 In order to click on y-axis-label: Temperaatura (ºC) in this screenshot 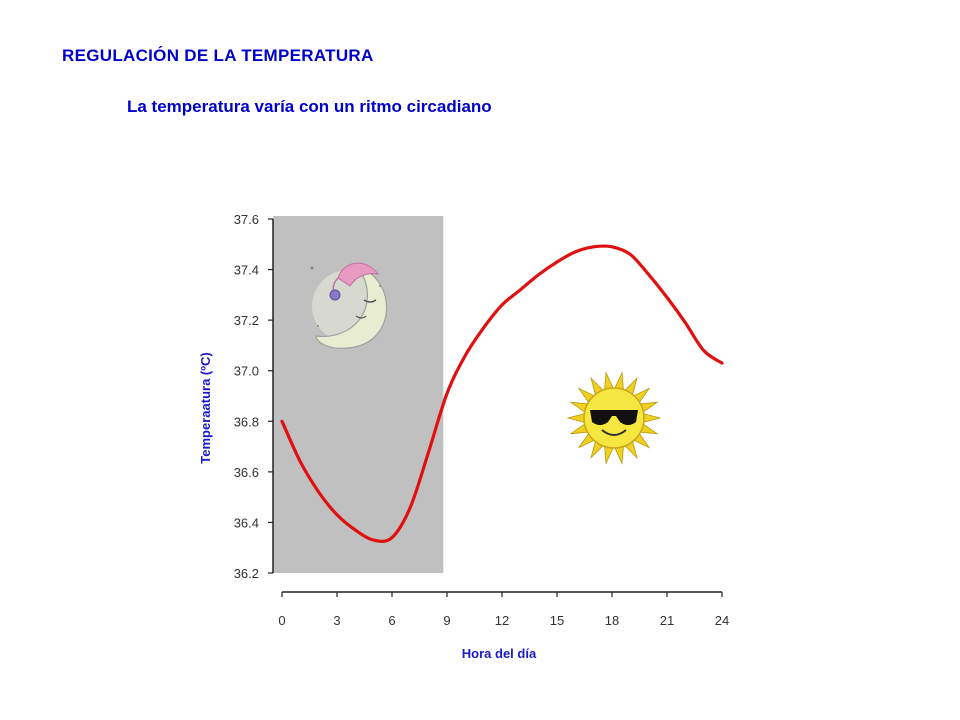, I will do `click(205, 407)`.